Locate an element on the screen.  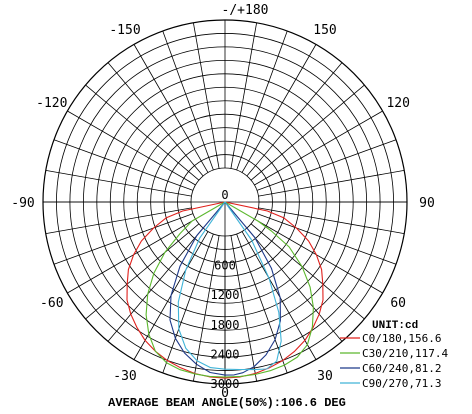
radial-tick-label: 600 is located at coordinates (225, 266).